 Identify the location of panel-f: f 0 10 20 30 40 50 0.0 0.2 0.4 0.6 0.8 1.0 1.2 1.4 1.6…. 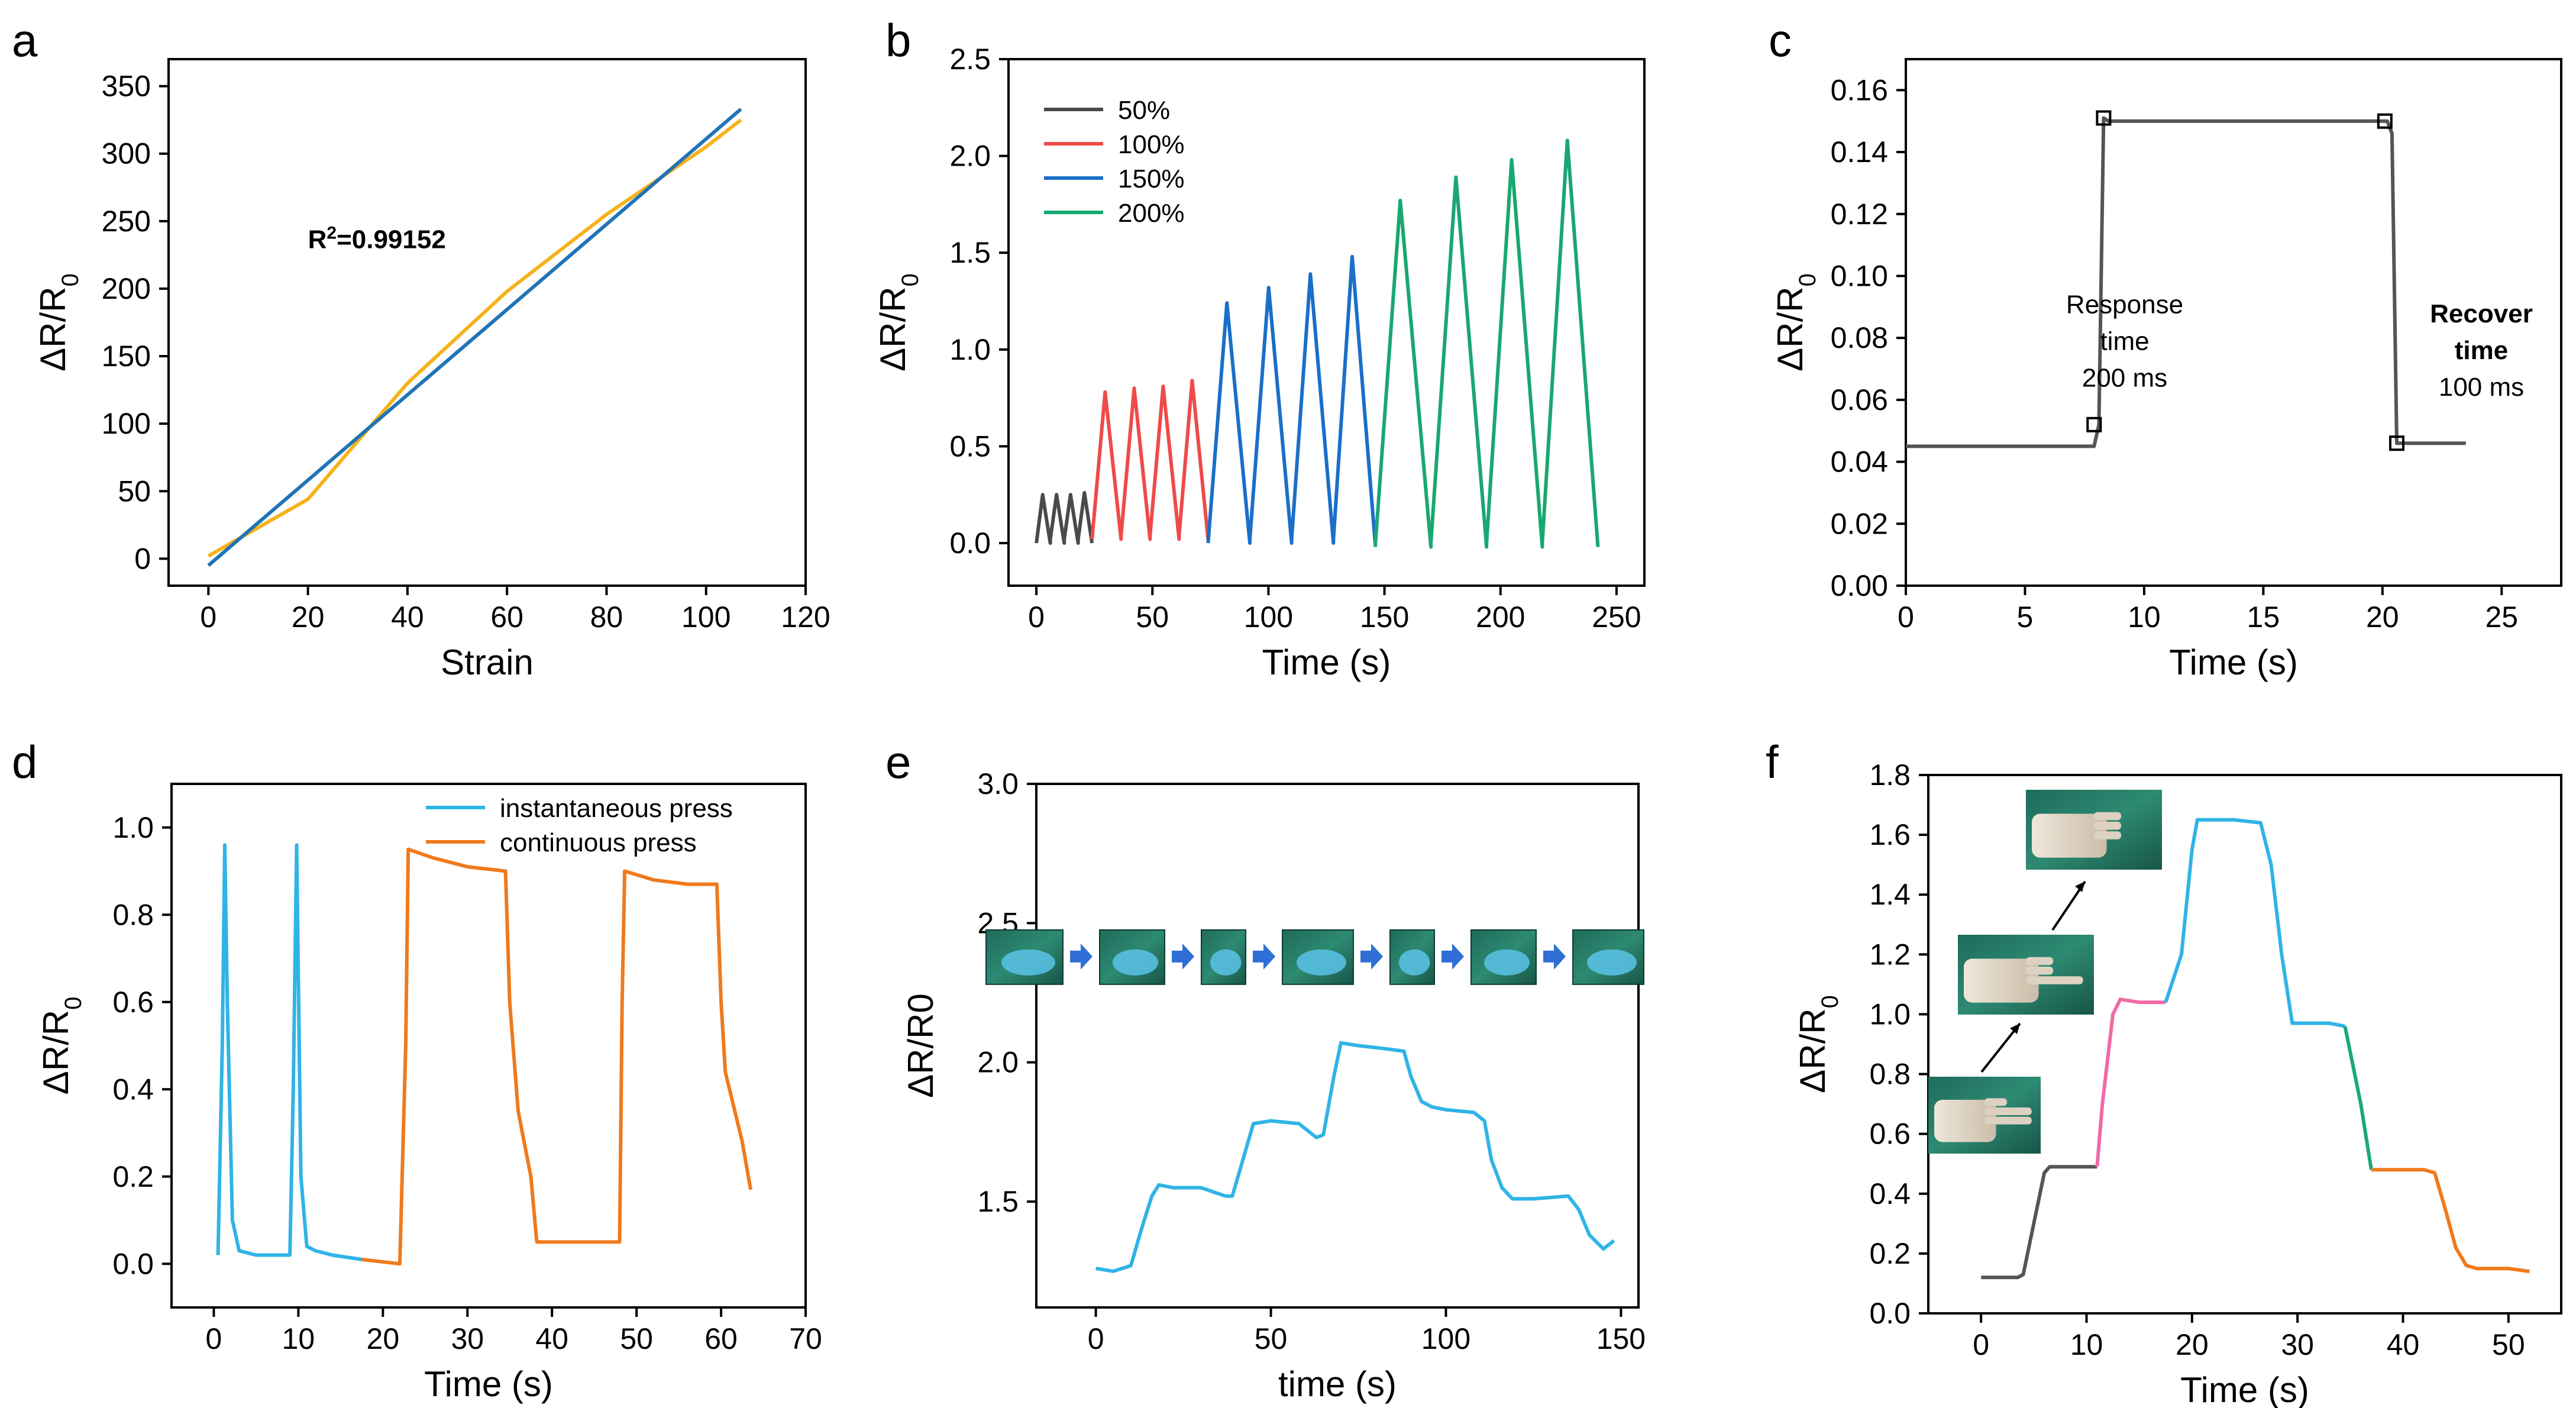
(2164, 1072).